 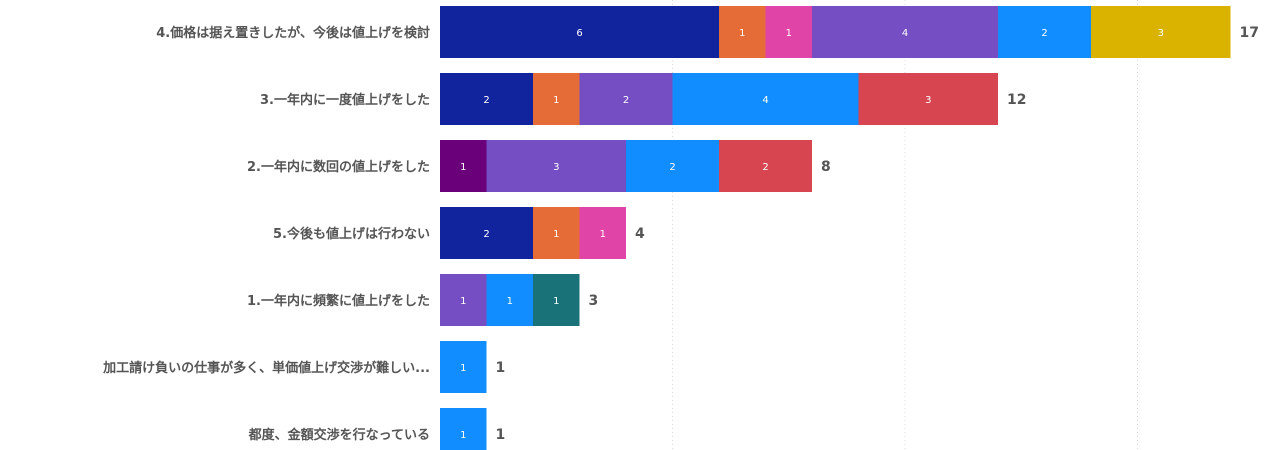 I want to click on bar-row: 1.一年内に頻繁に値上げをした 1 1 1 3, so click(x=422, y=300).